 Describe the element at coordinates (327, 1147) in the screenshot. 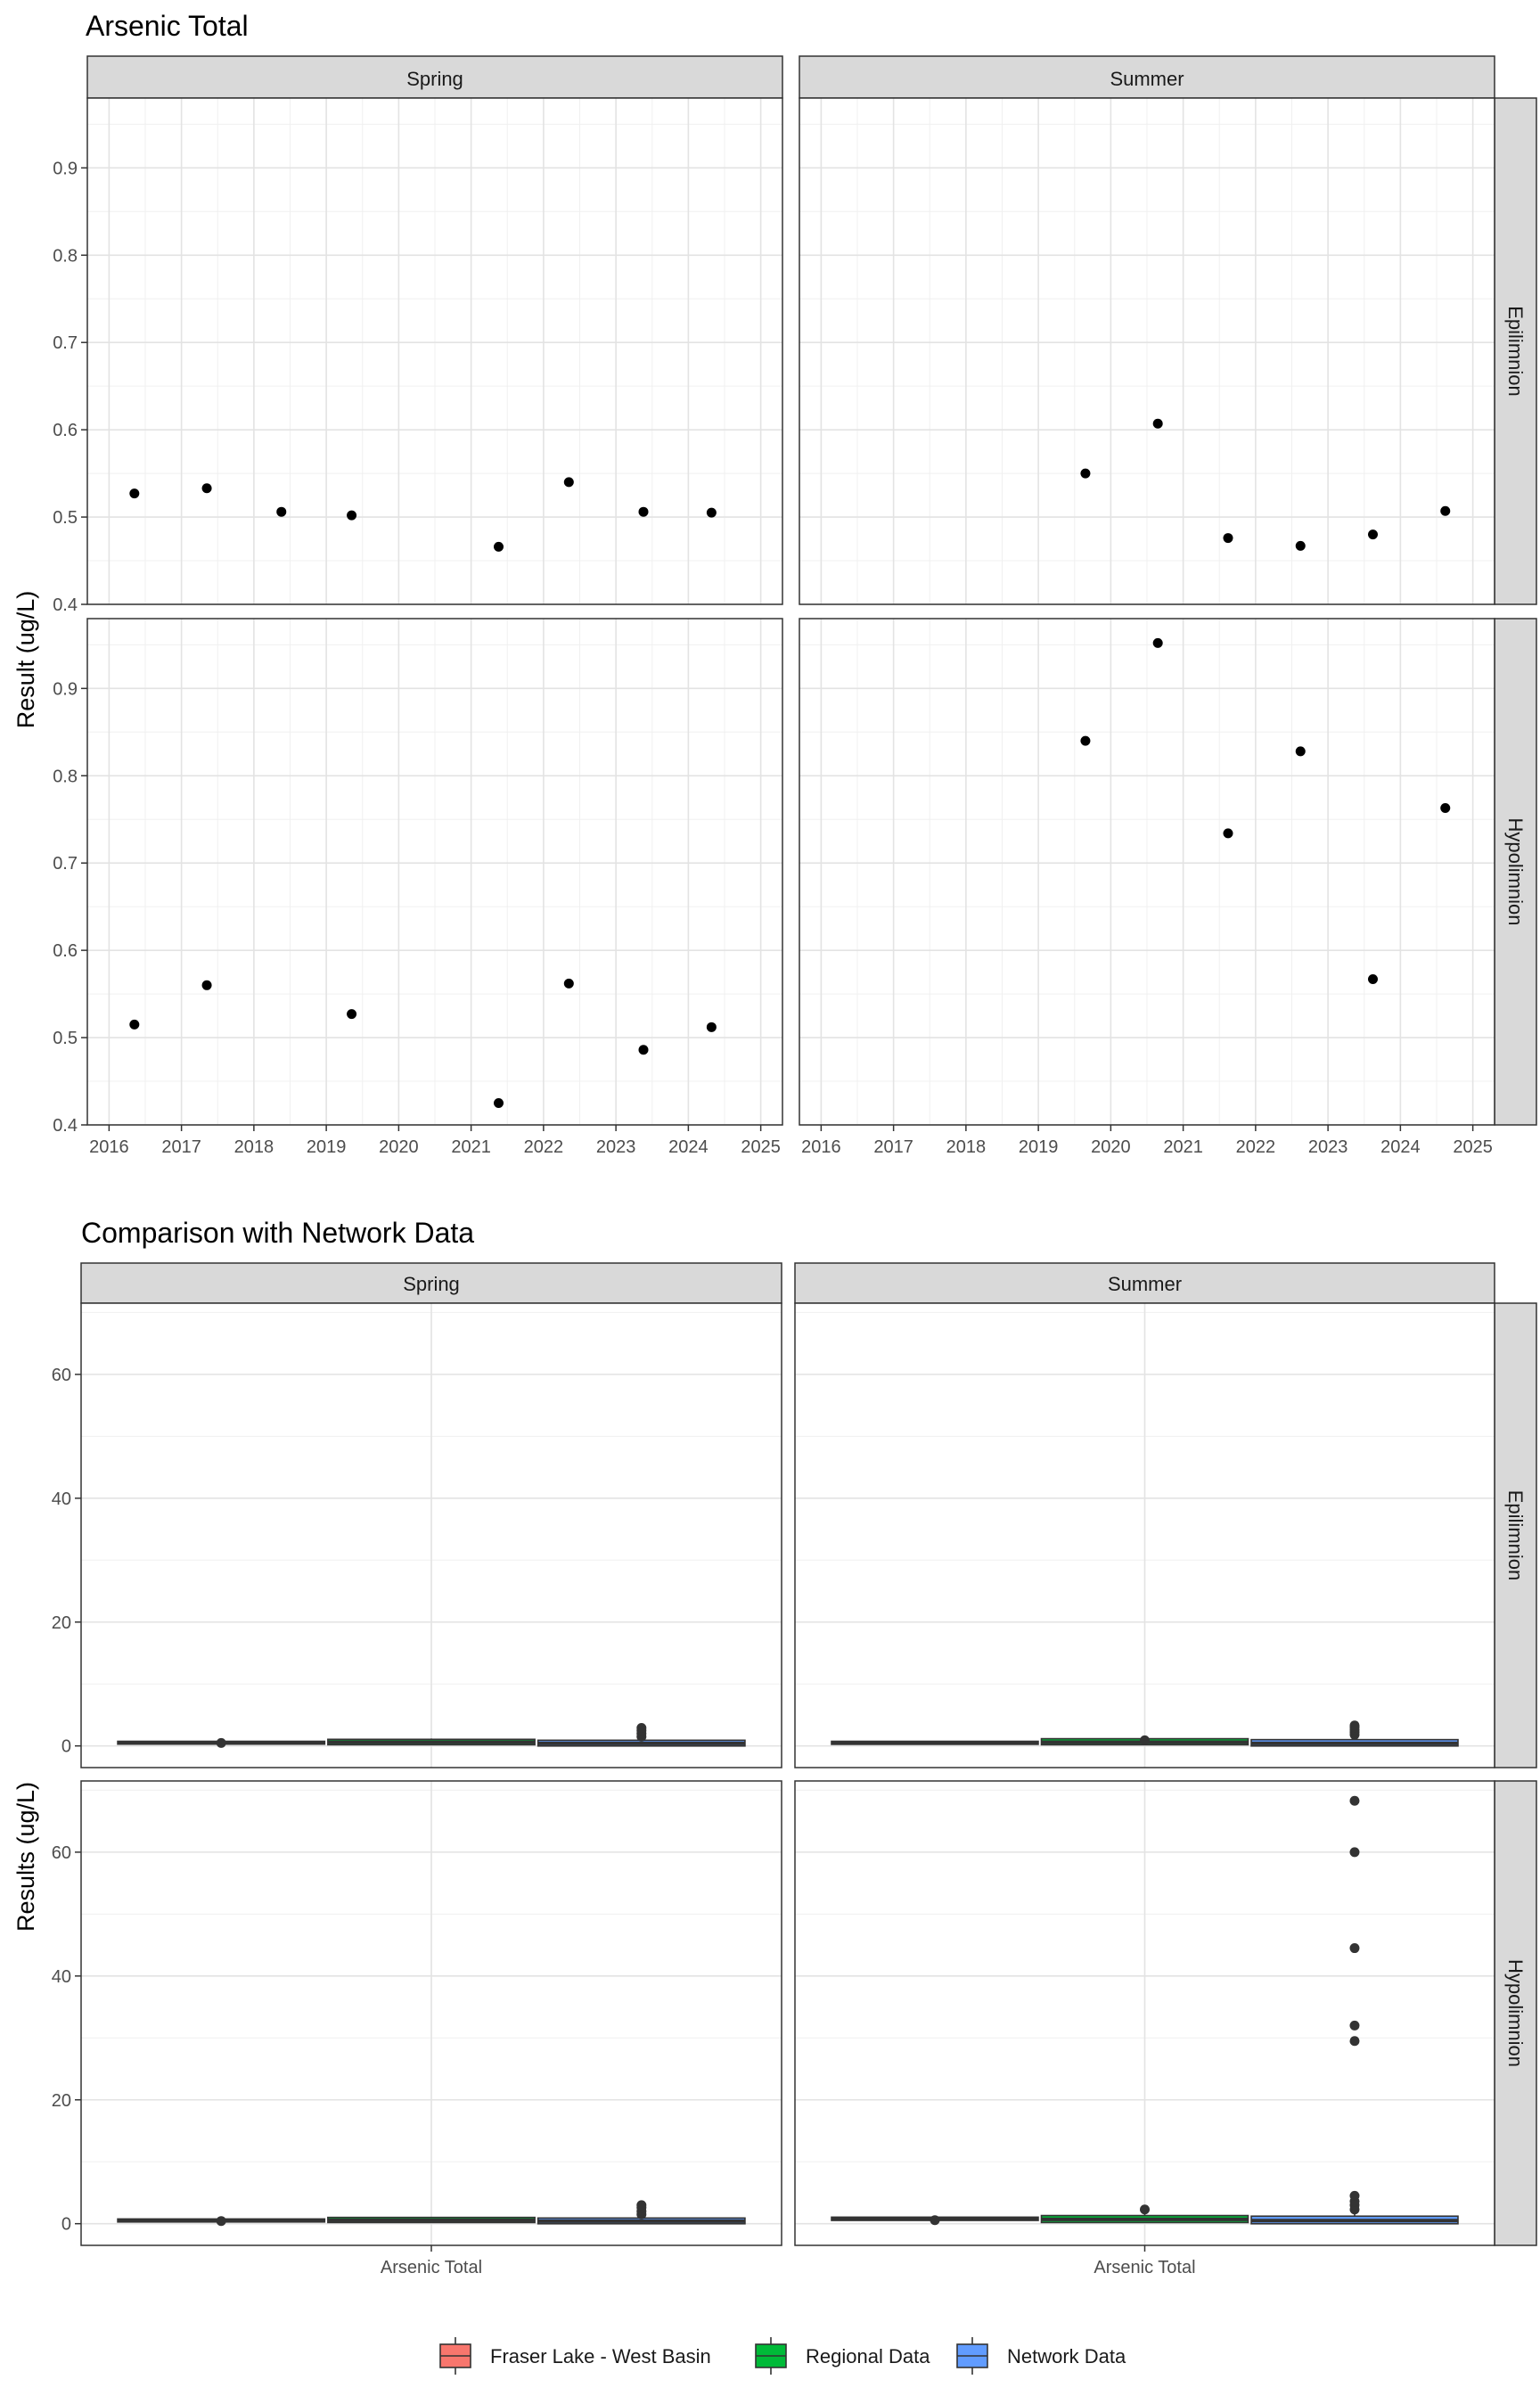

I see `x-tick-label: 2019` at that location.